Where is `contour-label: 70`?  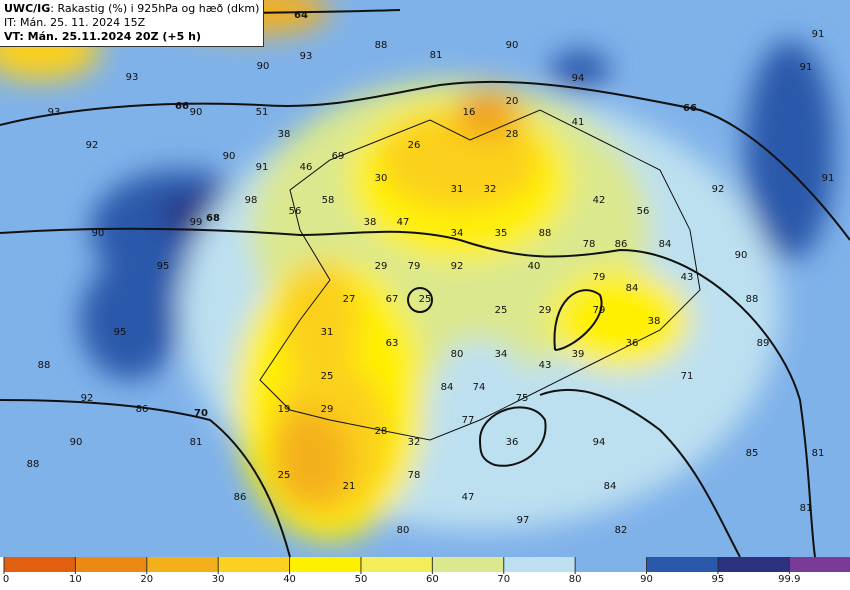 contour-label: 70 is located at coordinates (201, 413).